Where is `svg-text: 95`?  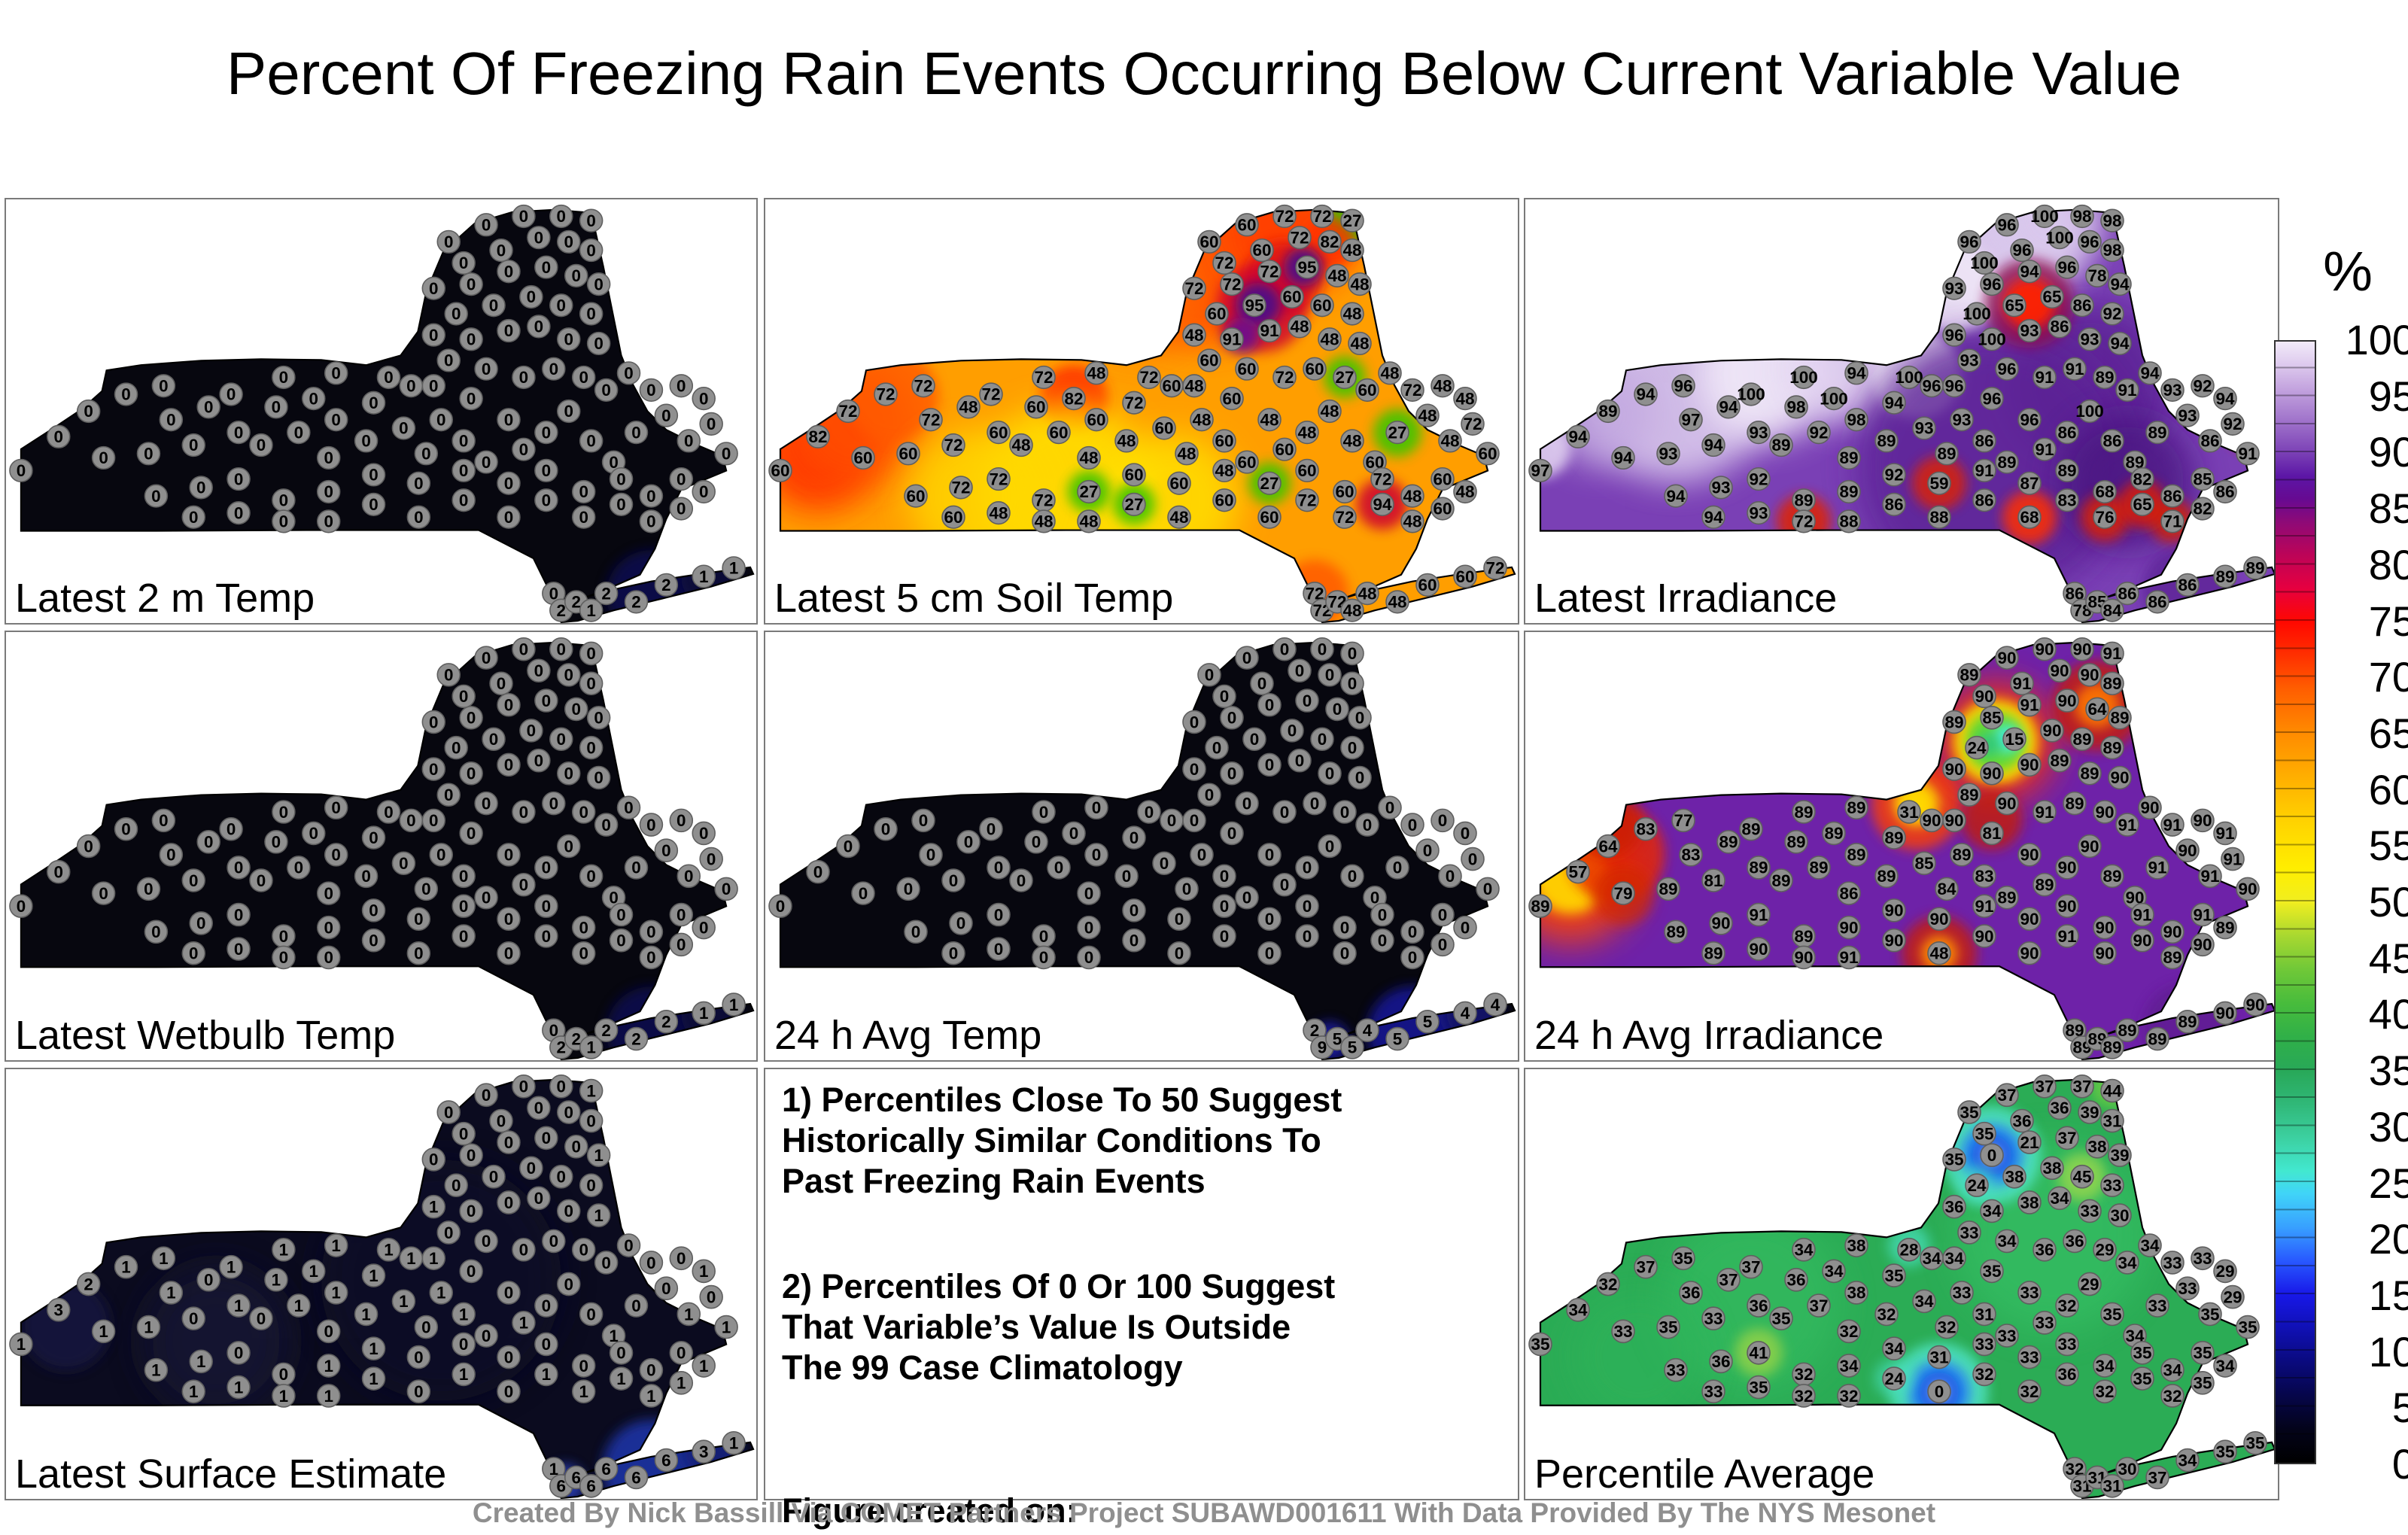 svg-text: 95 is located at coordinates (1306, 267).